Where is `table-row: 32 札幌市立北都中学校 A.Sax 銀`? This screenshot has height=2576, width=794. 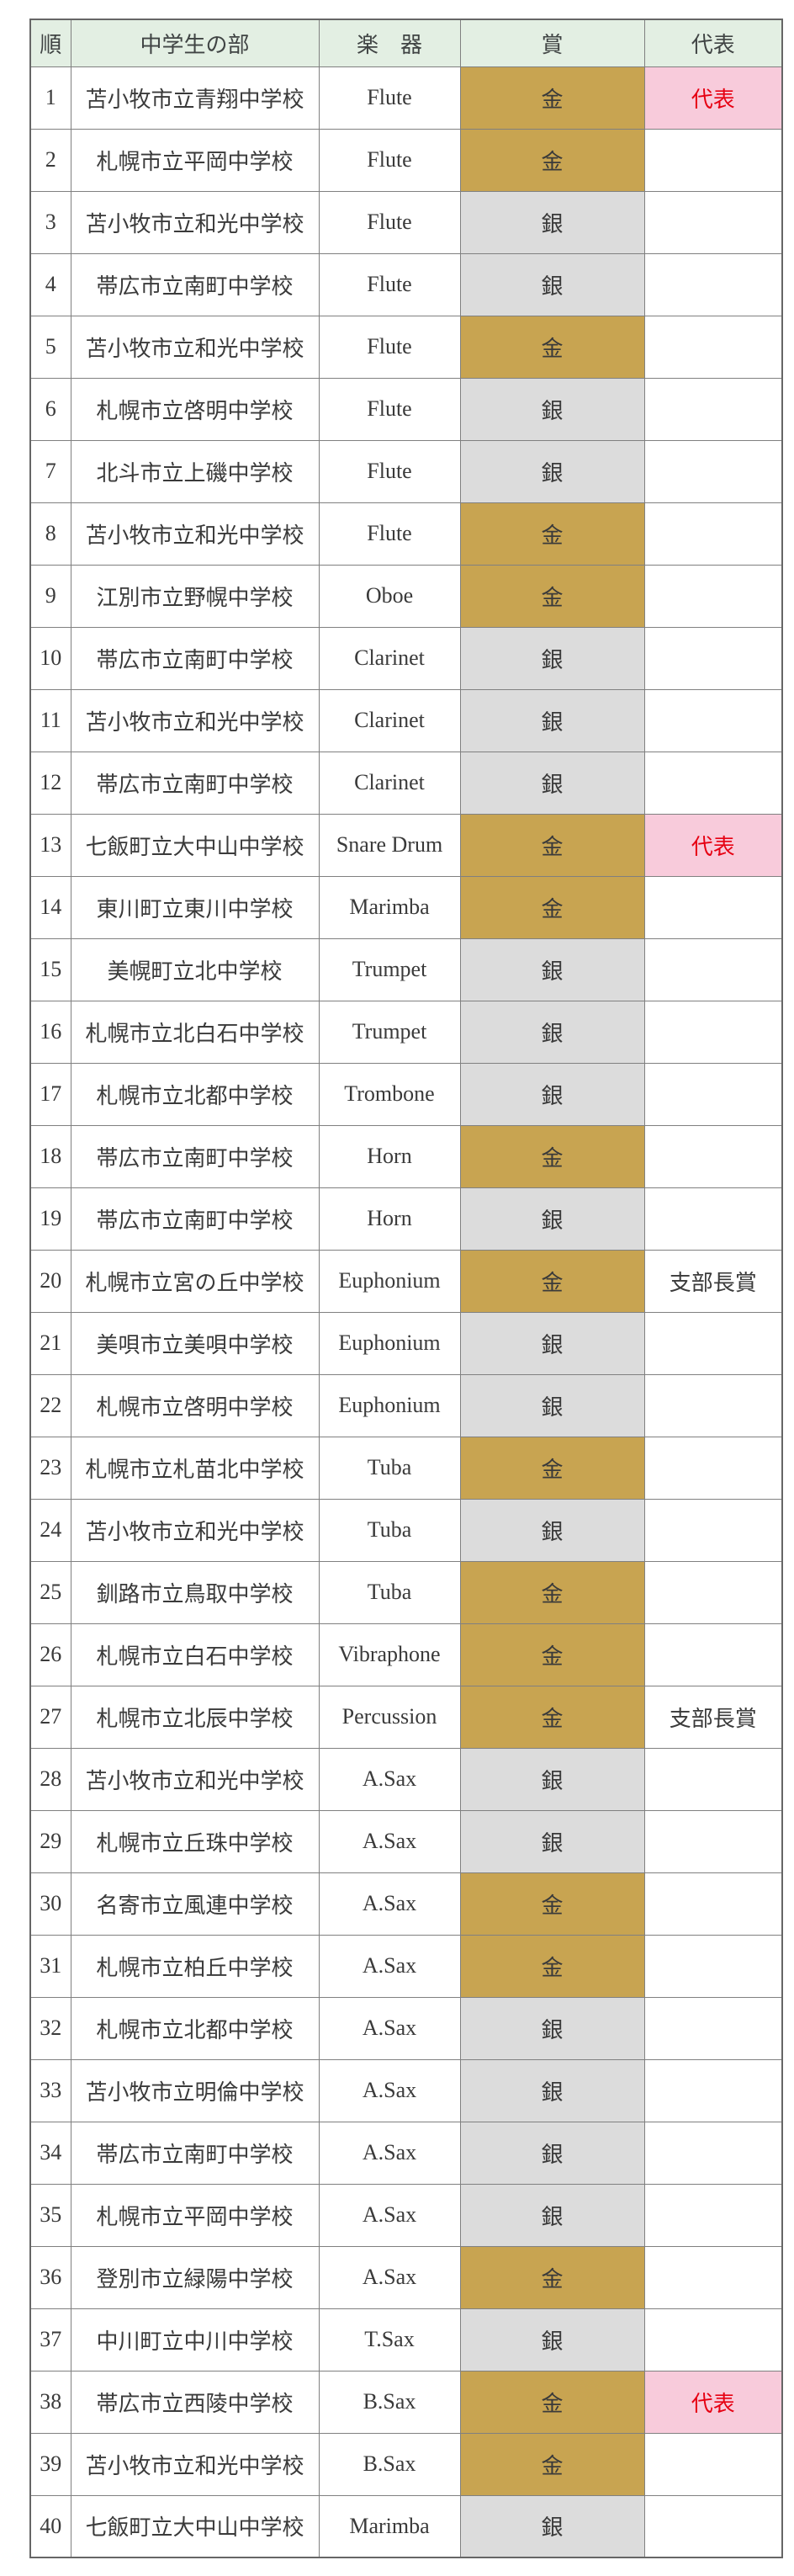 table-row: 32 札幌市立北都中学校 A.Sax 銀 is located at coordinates (406, 2028).